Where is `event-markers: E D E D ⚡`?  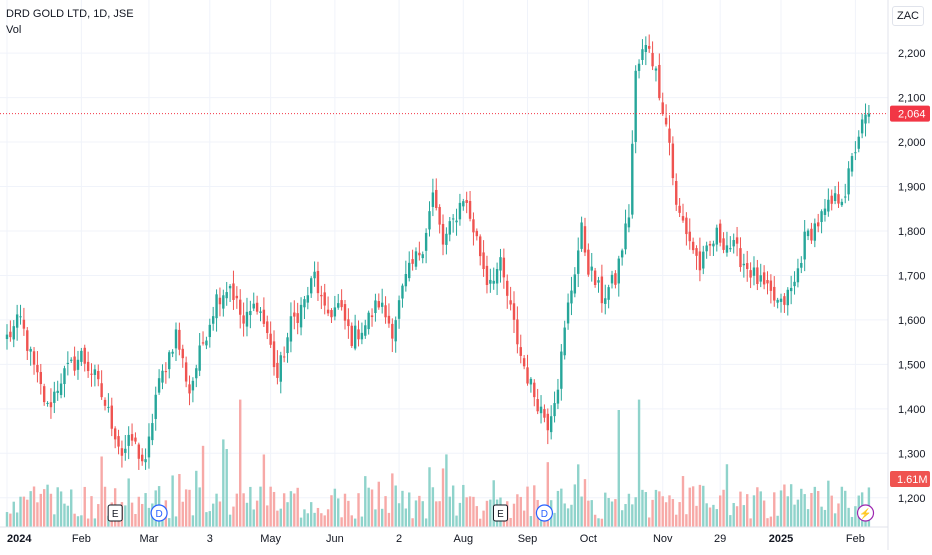
event-markers: E D E D ⚡ is located at coordinates (491, 513).